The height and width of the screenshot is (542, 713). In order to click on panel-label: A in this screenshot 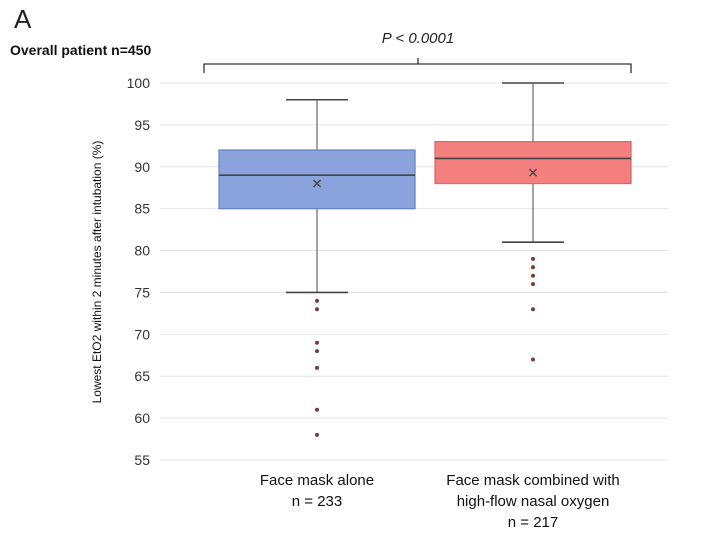, I will do `click(23, 19)`.